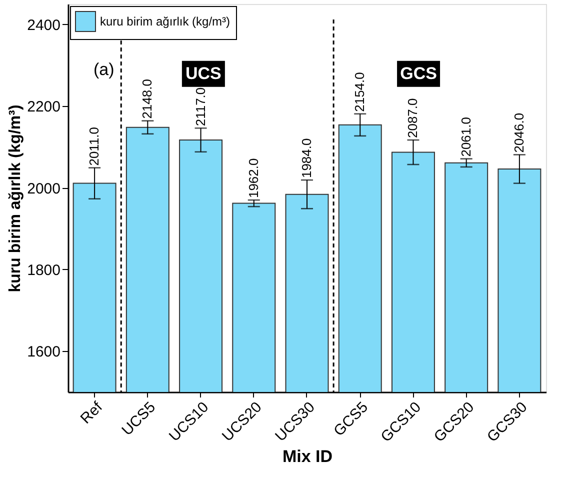 The image size is (571, 481). I want to click on x-tick-label: Ref, so click(91, 413).